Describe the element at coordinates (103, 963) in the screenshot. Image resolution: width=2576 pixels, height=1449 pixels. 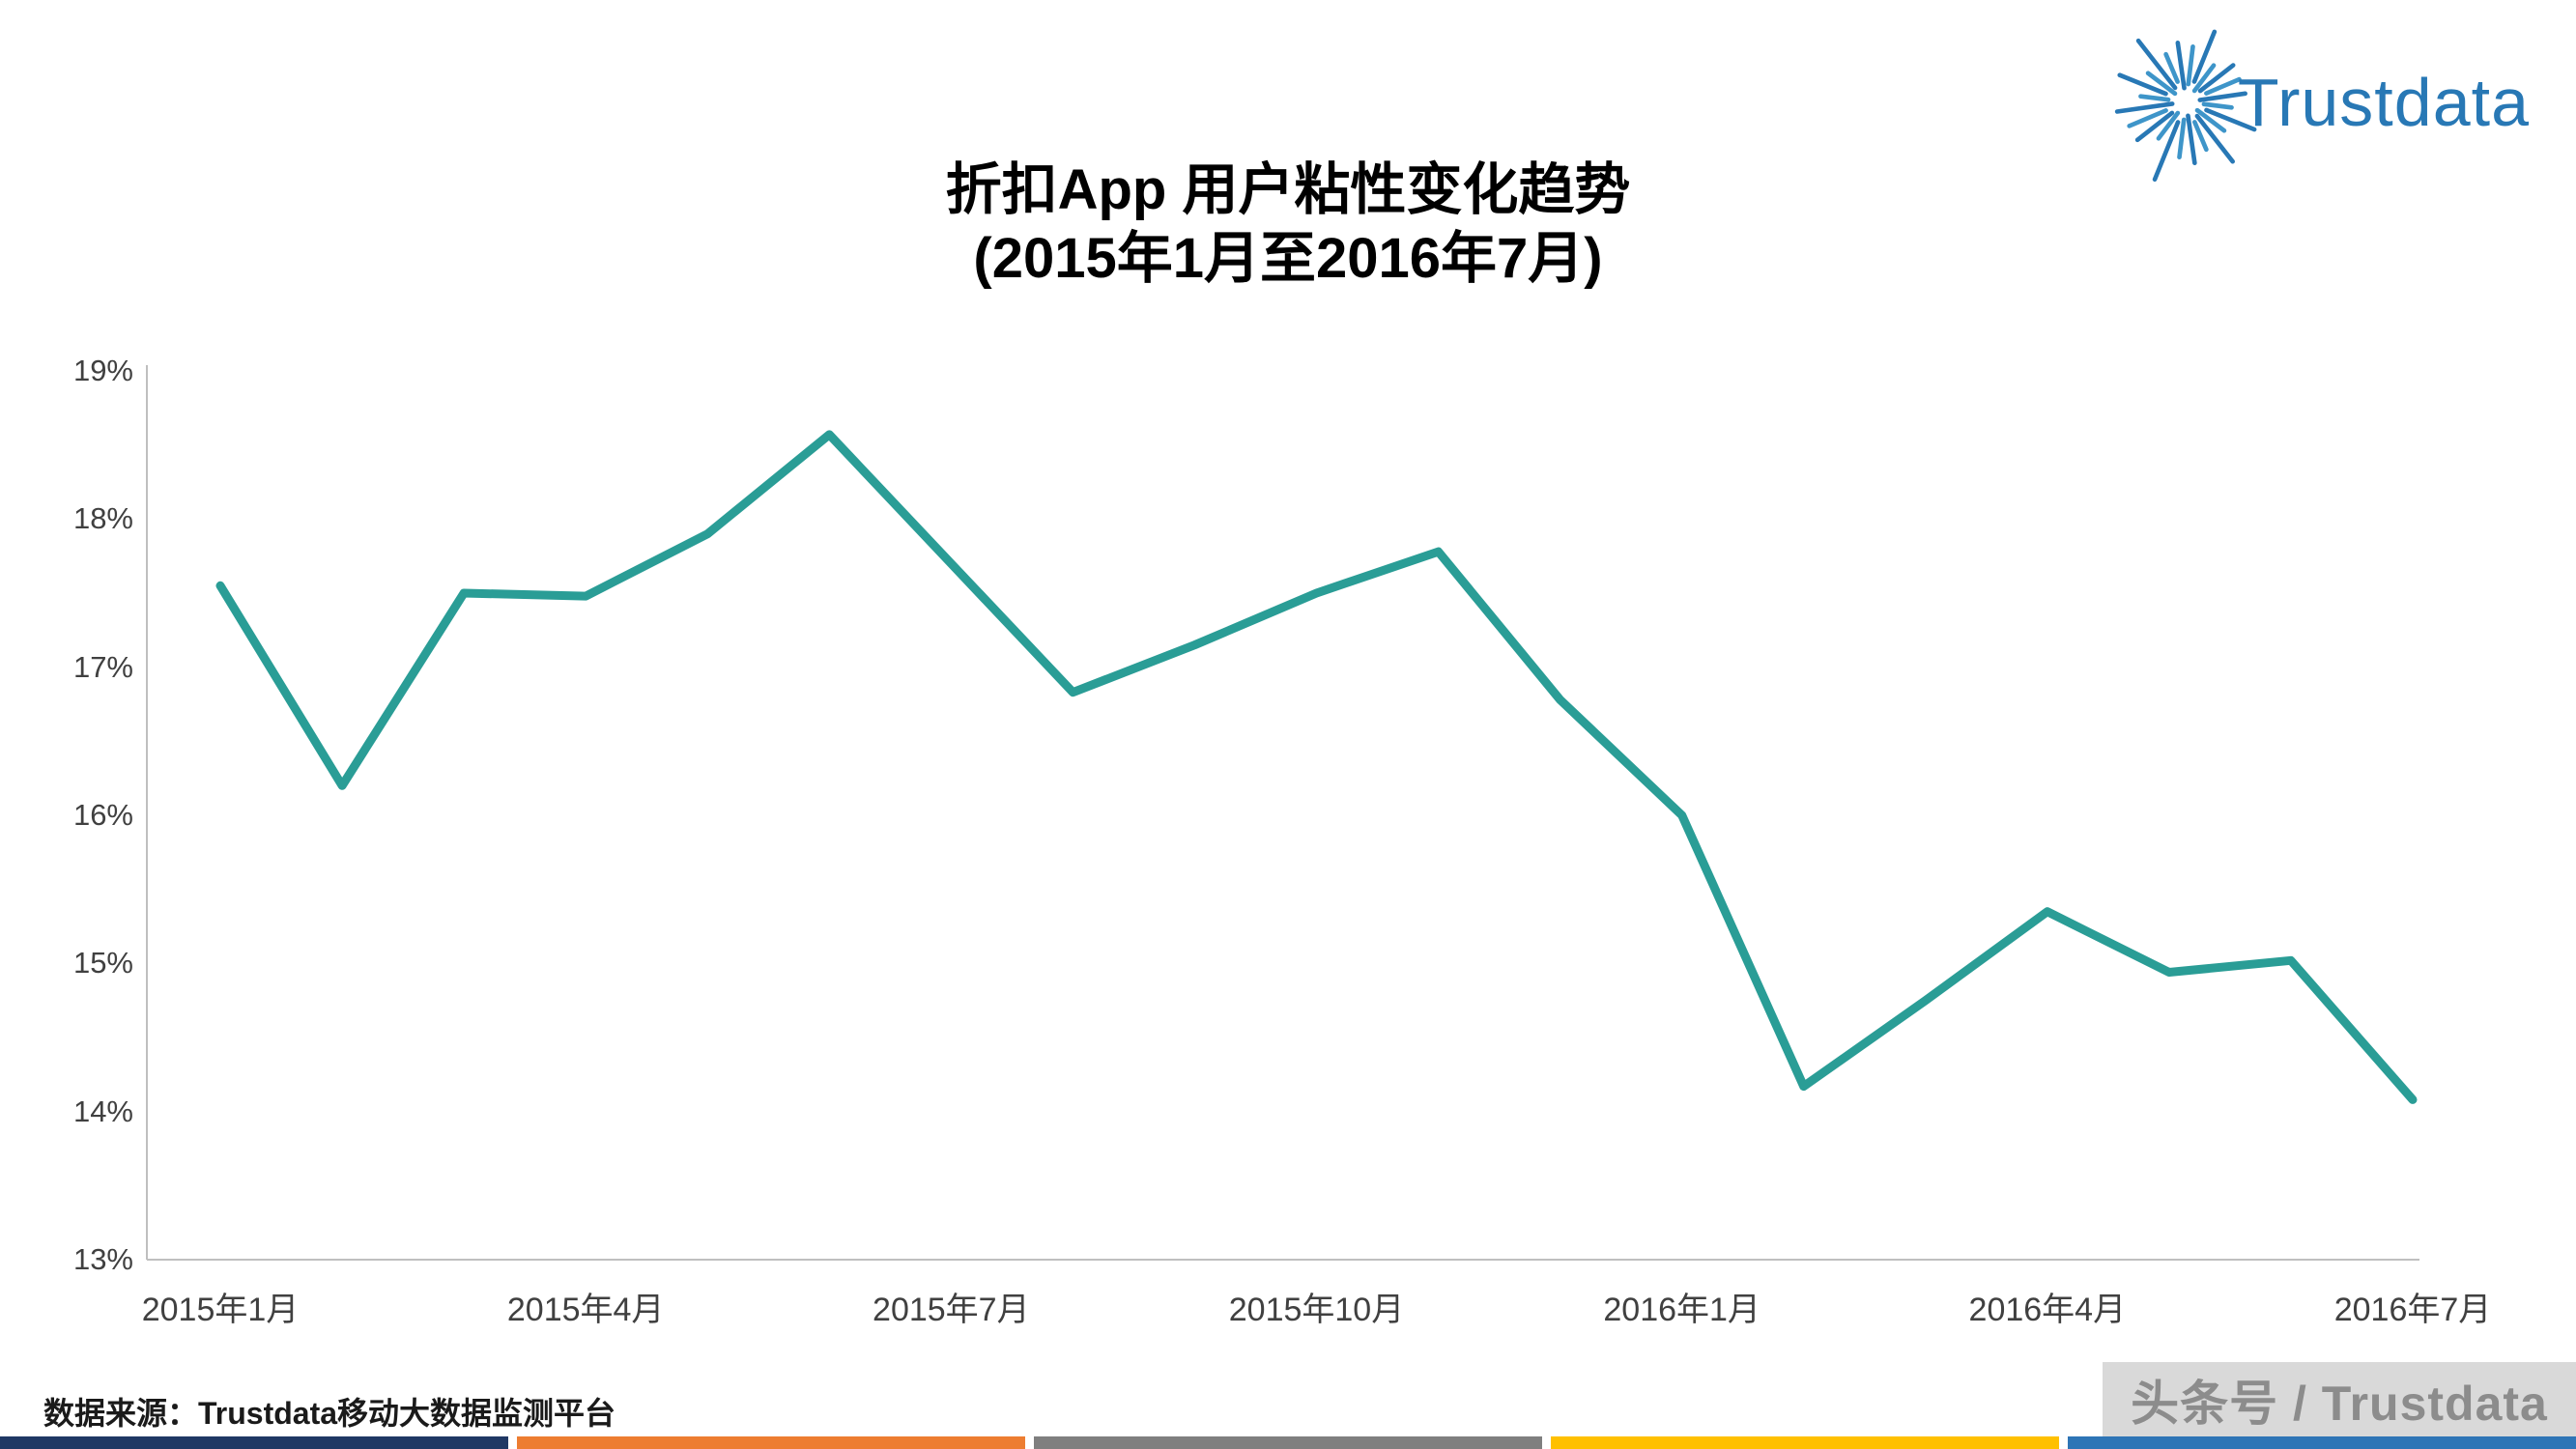
I see `y-tick-label: 15%` at that location.